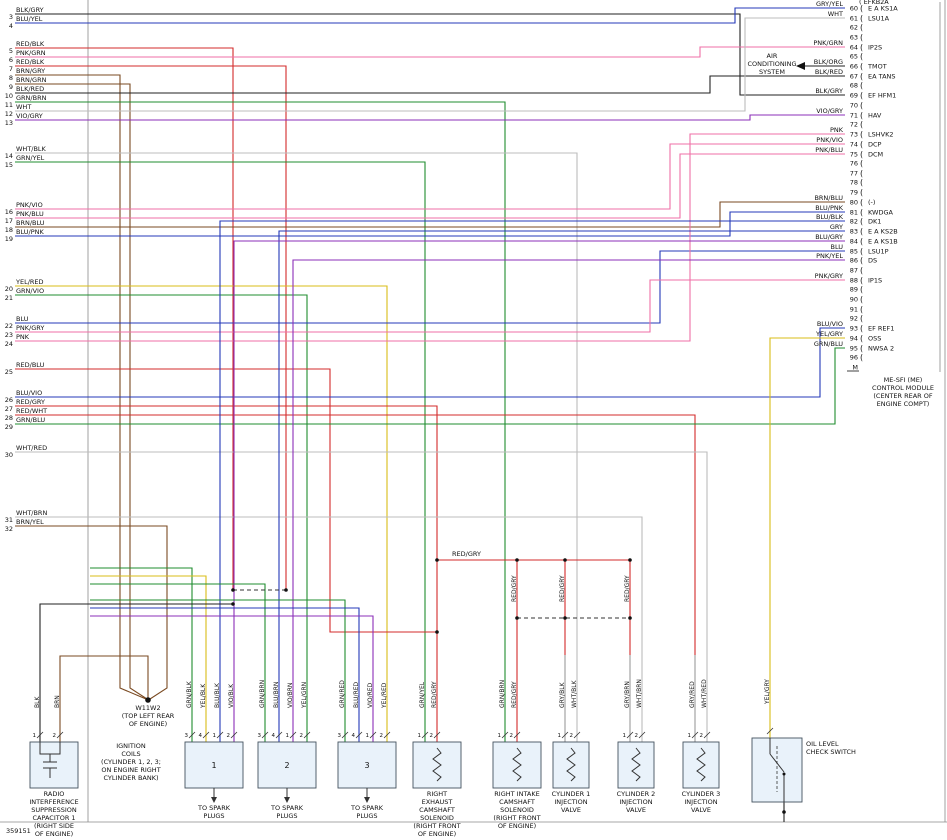  Describe the element at coordinates (9, 335) in the screenshot. I see `left-row-number: 23` at that location.